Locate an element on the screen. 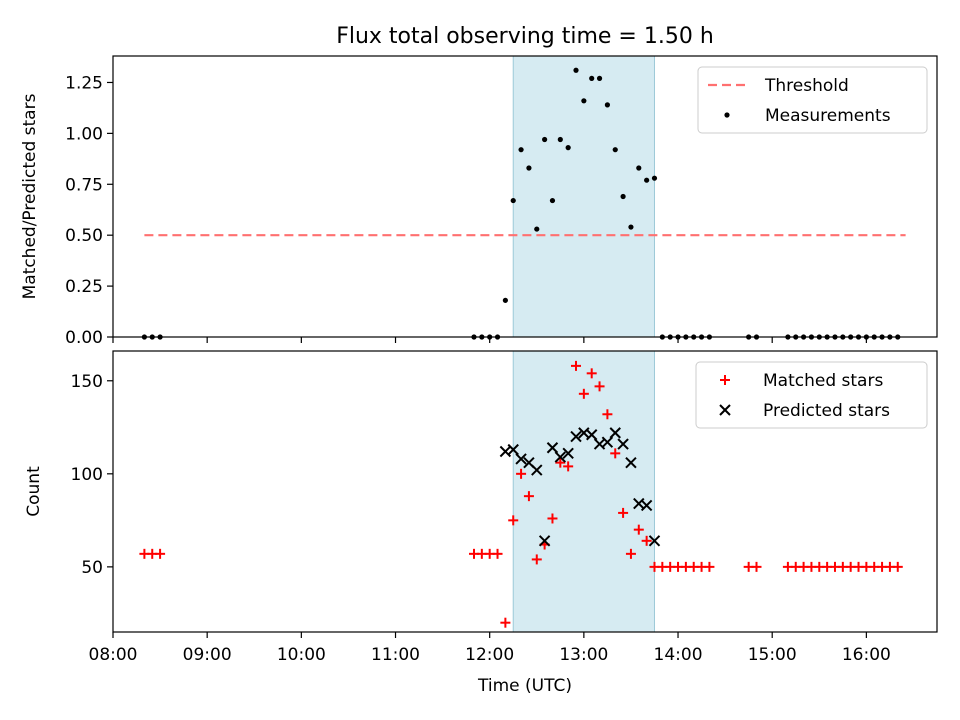 Image resolution: width=960 pixels, height=720 pixels. x-tick-label: 11:00 is located at coordinates (395, 655).